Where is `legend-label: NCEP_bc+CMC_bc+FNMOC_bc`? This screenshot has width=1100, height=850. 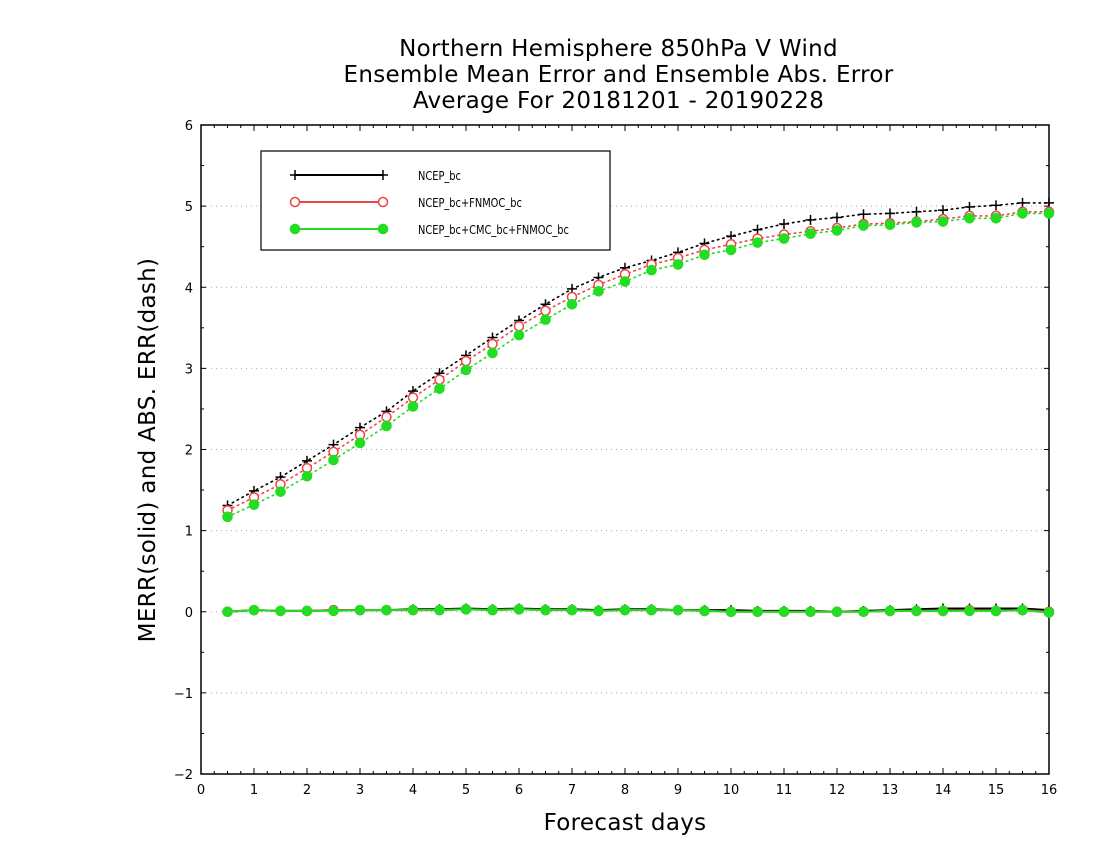 legend-label: NCEP_bc+CMC_bc+FNMOC_bc is located at coordinates (493, 230).